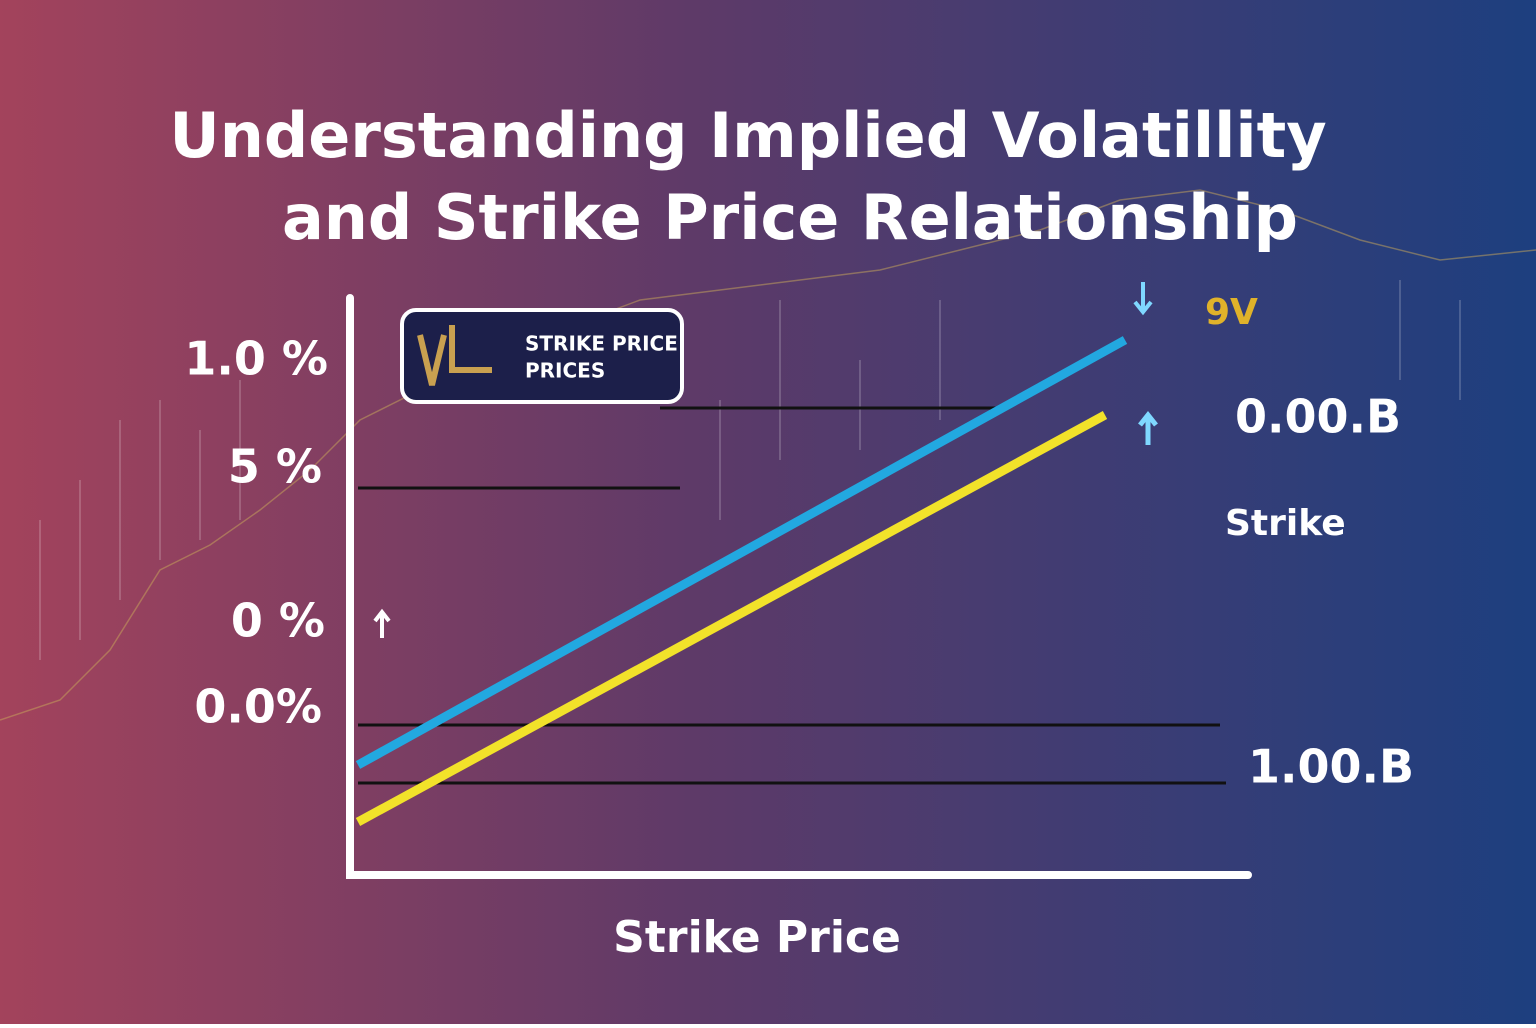 This screenshot has width=1536, height=1028. Describe the element at coordinates (278, 621) in the screenshot. I see `y-label: 0 %` at that location.